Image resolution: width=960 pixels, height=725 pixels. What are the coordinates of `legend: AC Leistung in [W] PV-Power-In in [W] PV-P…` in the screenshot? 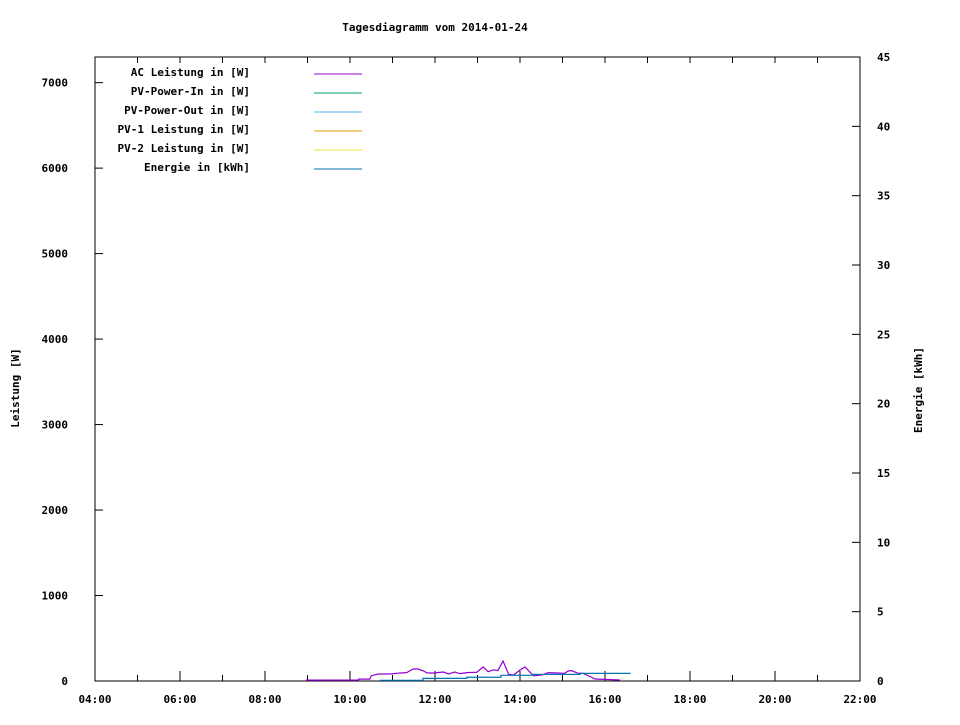 It's located at (240, 120).